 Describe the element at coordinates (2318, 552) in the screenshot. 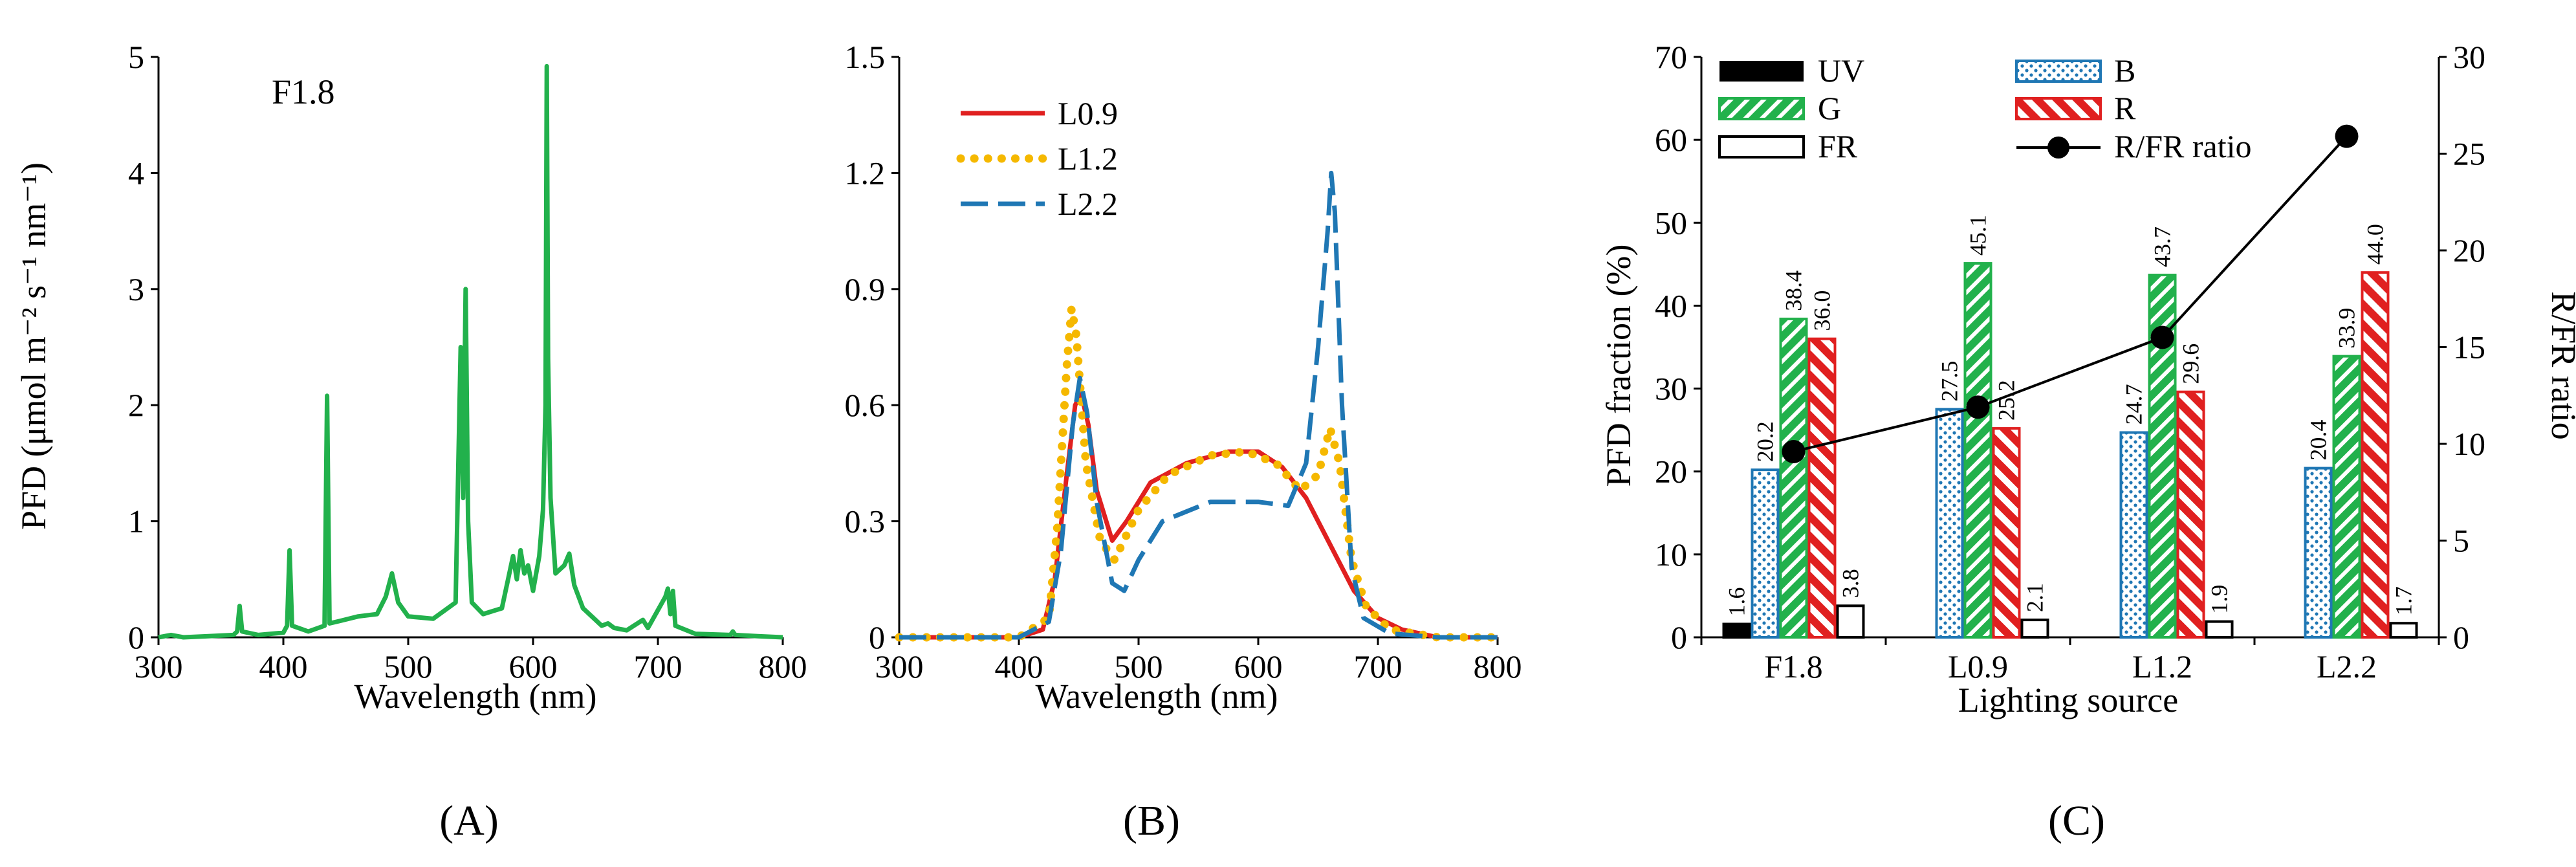

I see `bar-b-l22` at that location.